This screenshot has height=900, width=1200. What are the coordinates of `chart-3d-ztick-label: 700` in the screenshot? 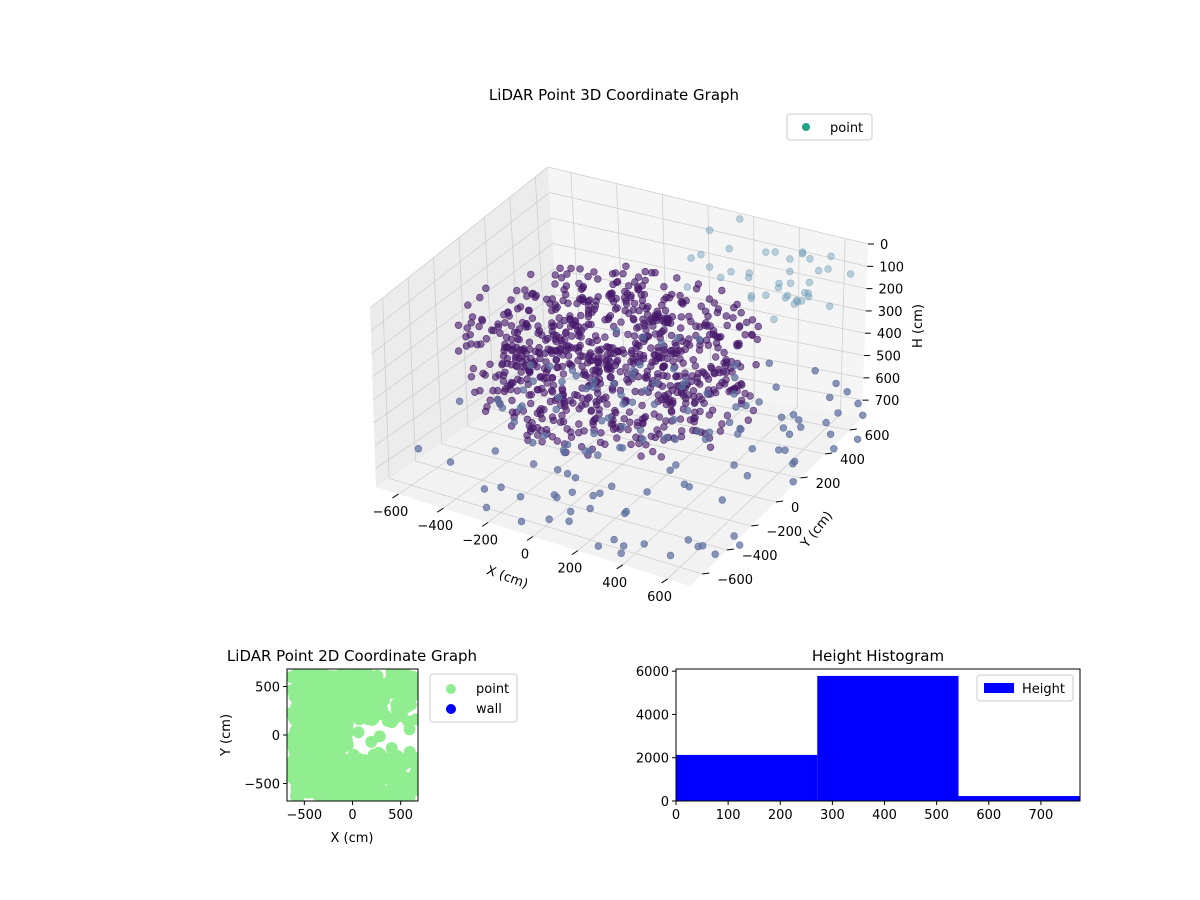 It's located at (887, 401).